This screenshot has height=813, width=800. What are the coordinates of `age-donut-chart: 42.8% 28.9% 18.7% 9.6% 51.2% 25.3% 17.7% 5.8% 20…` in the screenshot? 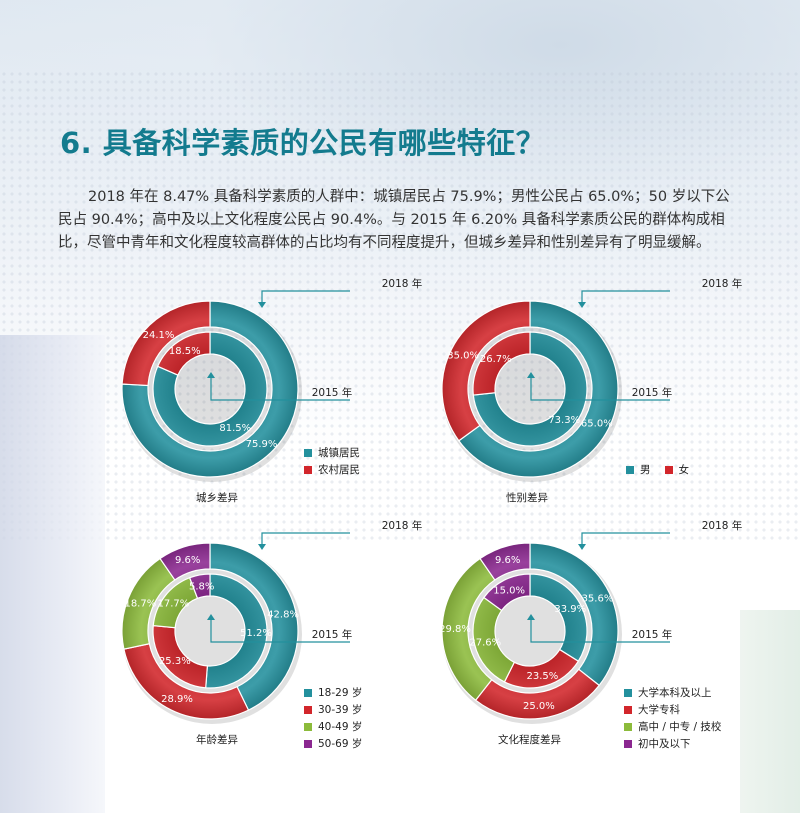 It's located at (275, 644).